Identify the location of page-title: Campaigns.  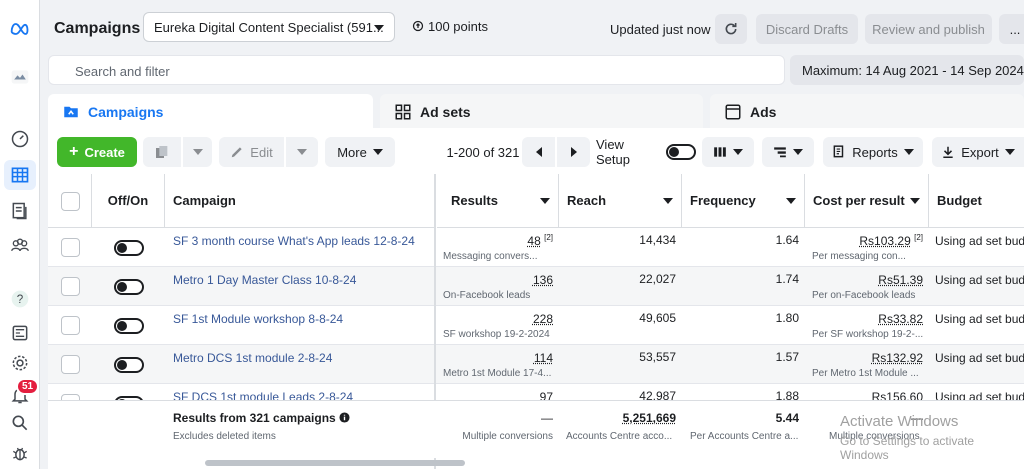
(97, 29).